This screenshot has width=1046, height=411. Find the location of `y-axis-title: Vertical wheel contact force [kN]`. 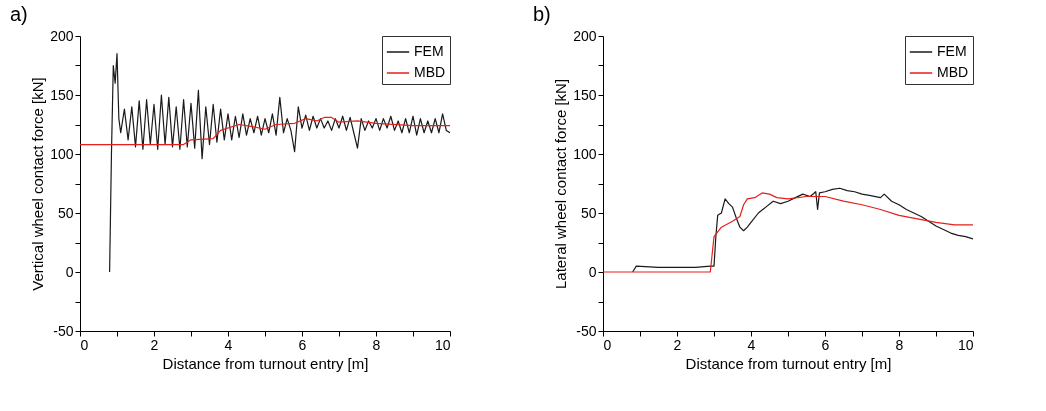

y-axis-title: Vertical wheel contact force [kN] is located at coordinates (38, 184).